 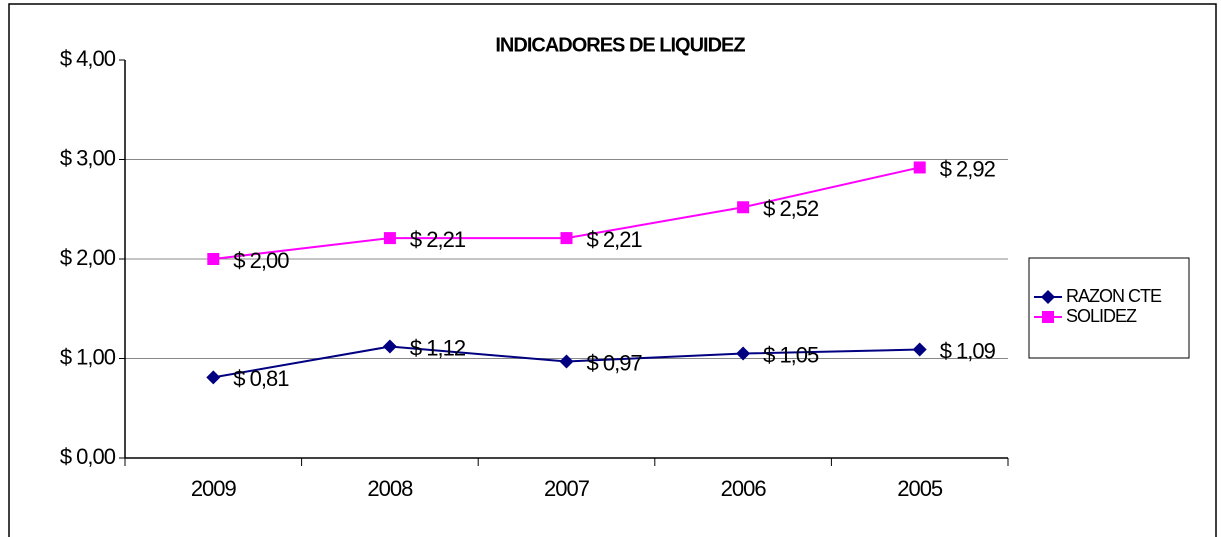 What do you see at coordinates (438, 347) in the screenshot?
I see `data-label: $ 1,12` at bounding box center [438, 347].